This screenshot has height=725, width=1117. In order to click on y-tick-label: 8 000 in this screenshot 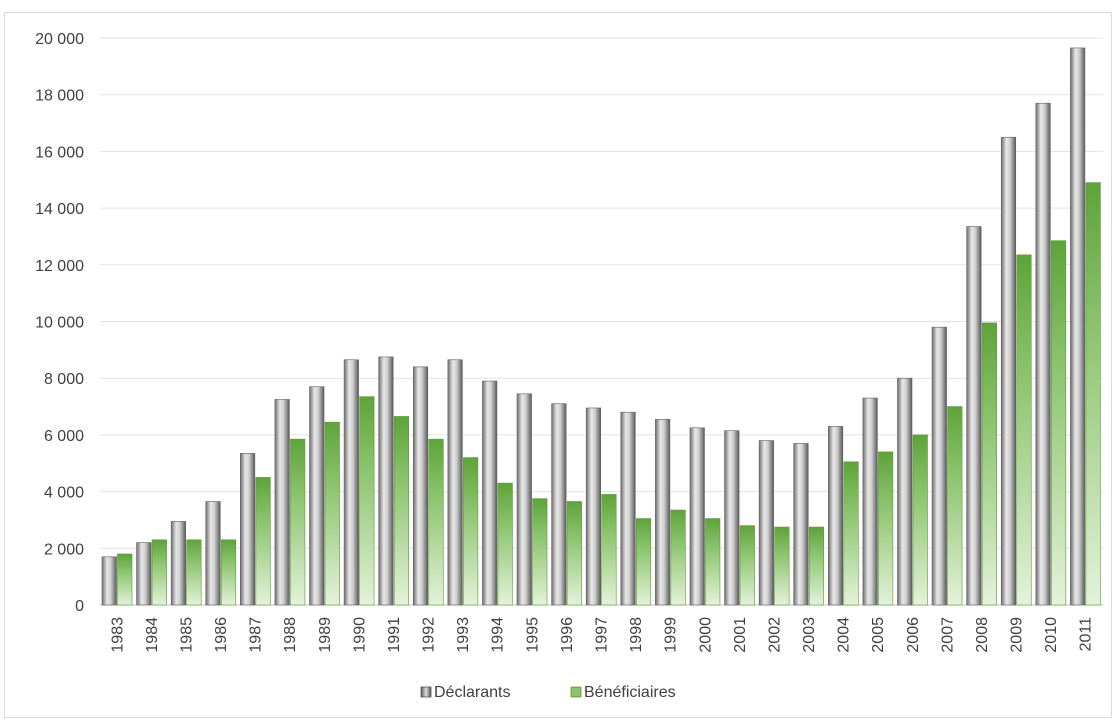, I will do `click(64, 379)`.